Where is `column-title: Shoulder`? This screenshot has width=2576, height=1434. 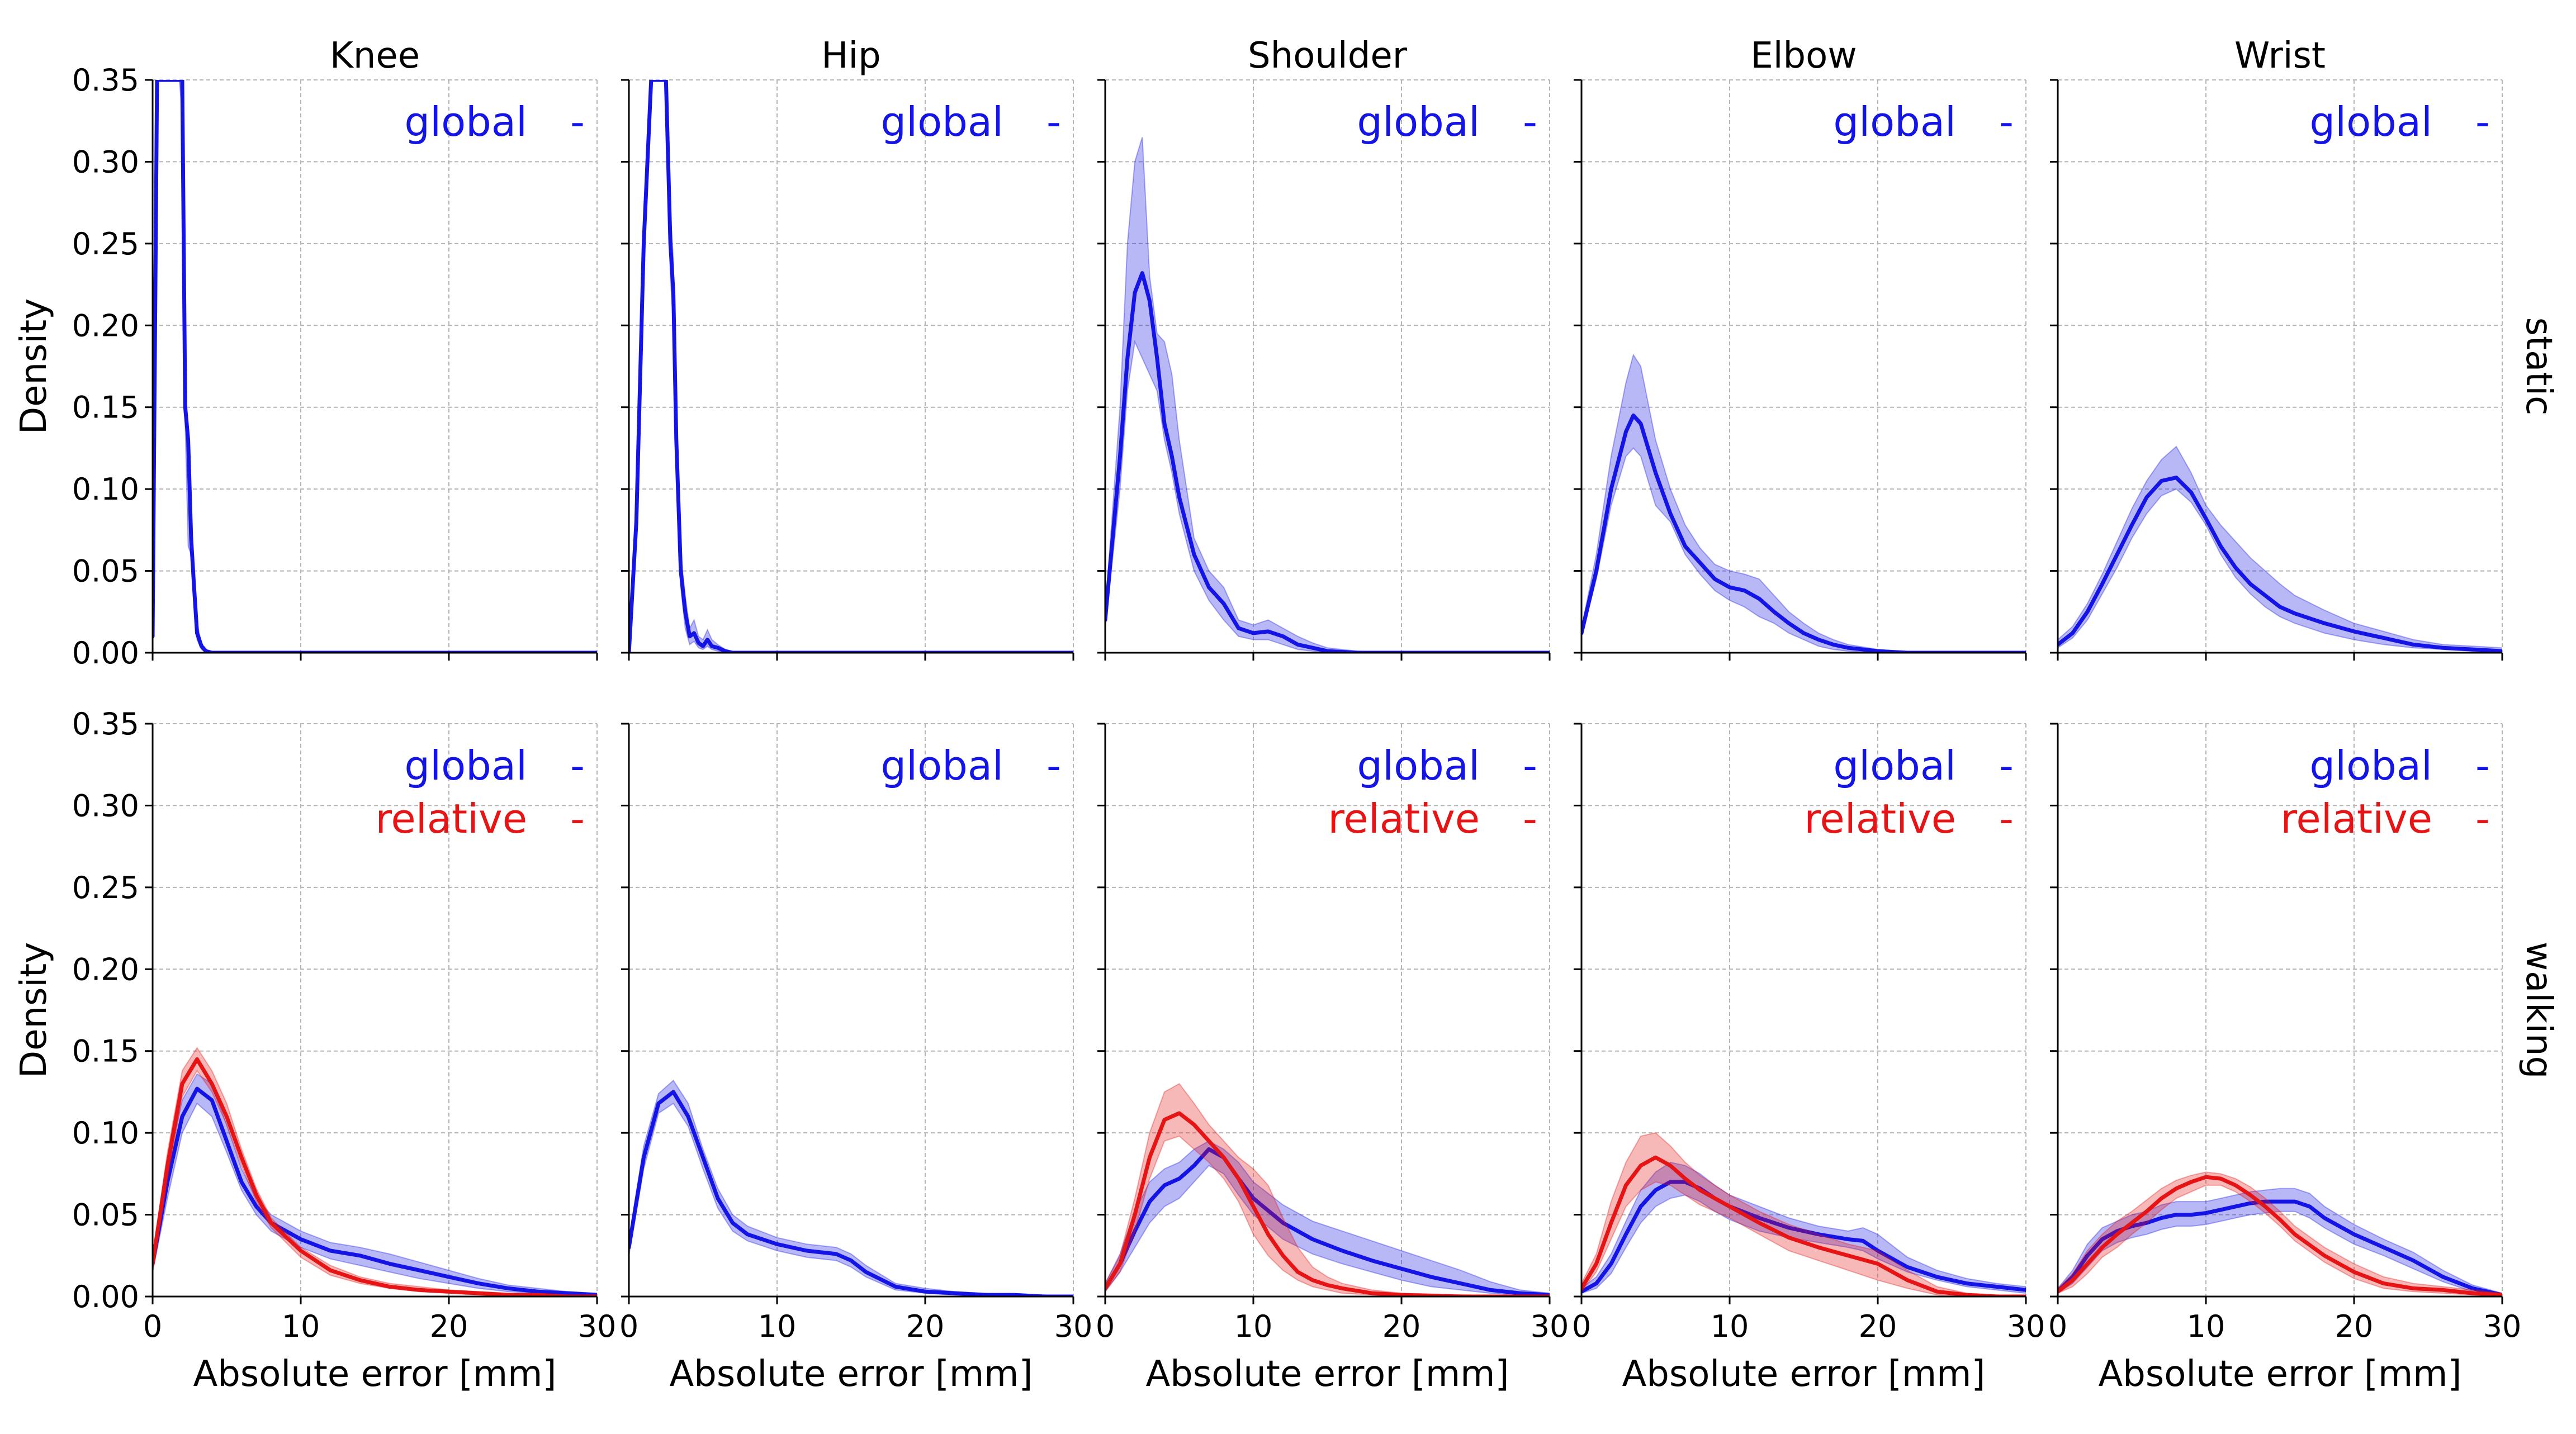
column-title: Shoulder is located at coordinates (1328, 56).